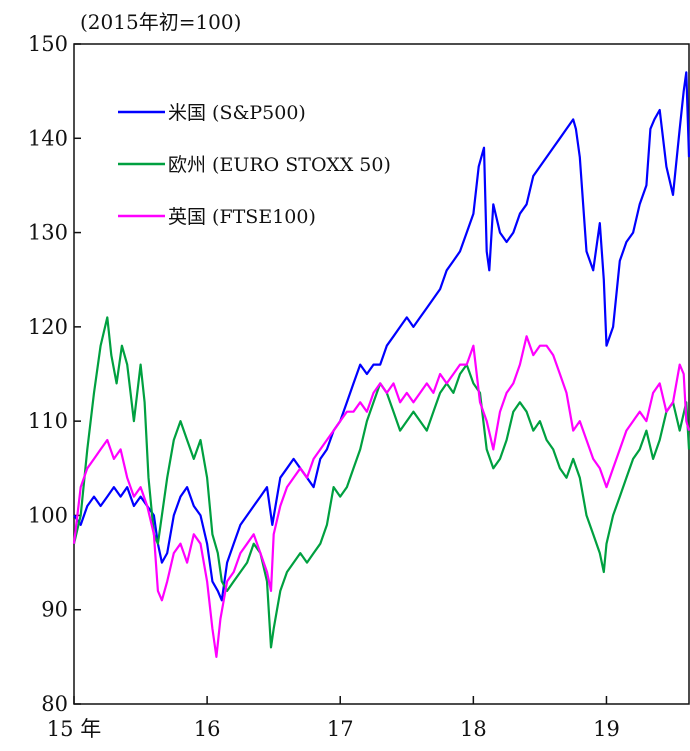 The height and width of the screenshot is (751, 690). What do you see at coordinates (48, 515) in the screenshot?
I see `y-tick-label: 100` at bounding box center [48, 515].